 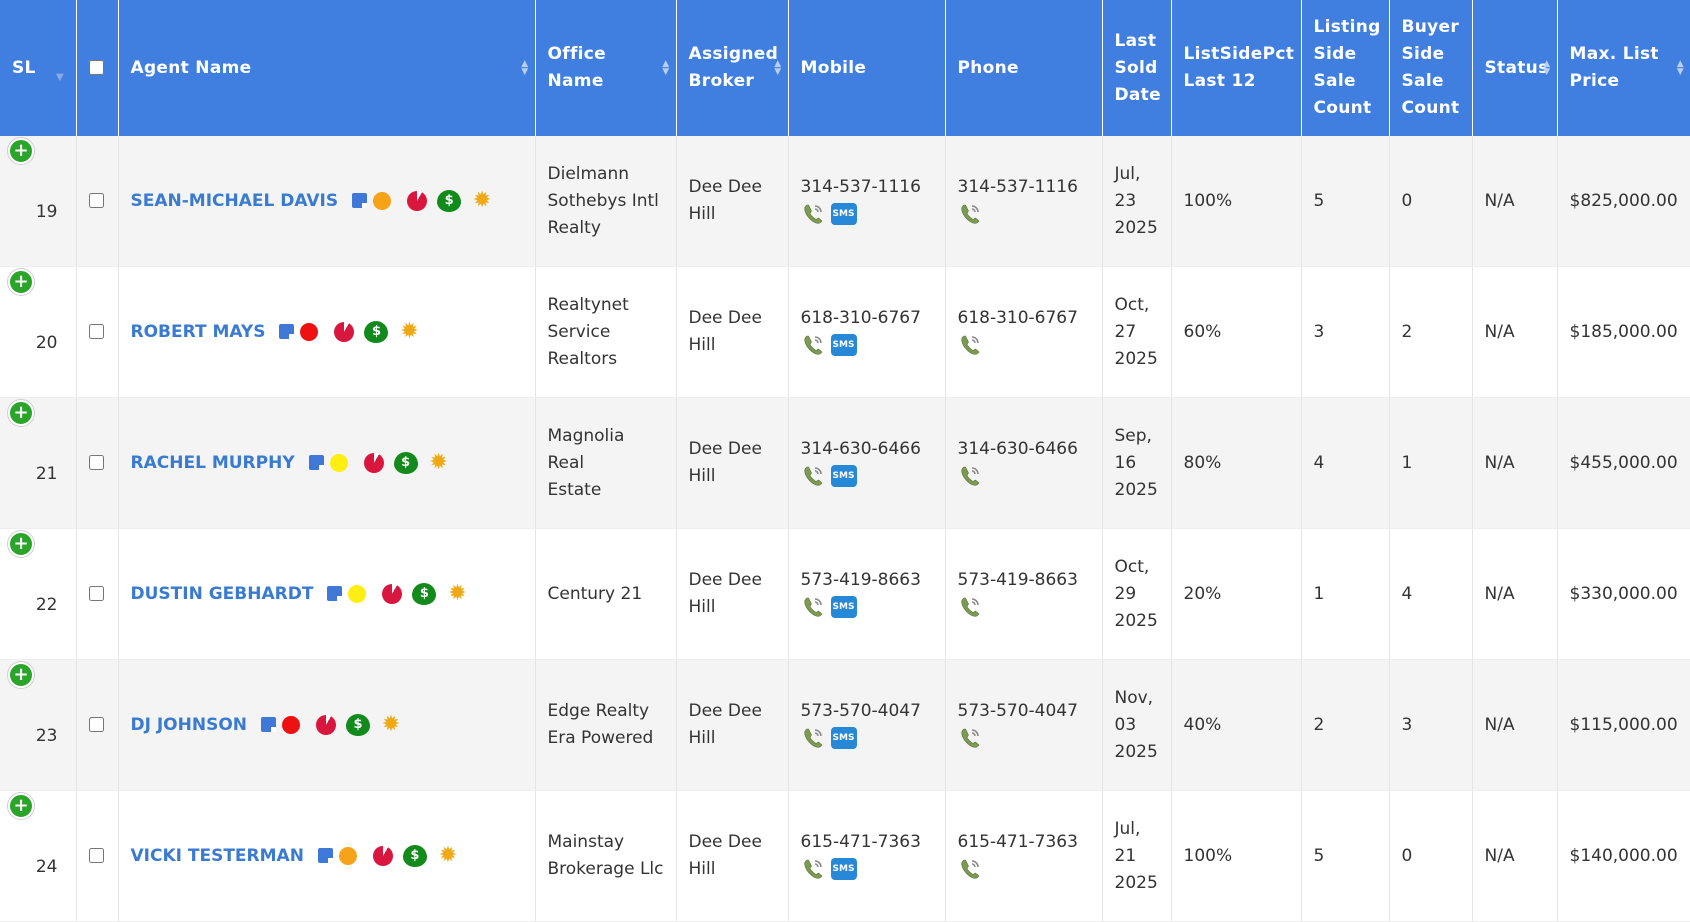 What do you see at coordinates (234, 200) in the screenshot?
I see `agent-name-link: SEAN-MICHAEL DAVIS` at bounding box center [234, 200].